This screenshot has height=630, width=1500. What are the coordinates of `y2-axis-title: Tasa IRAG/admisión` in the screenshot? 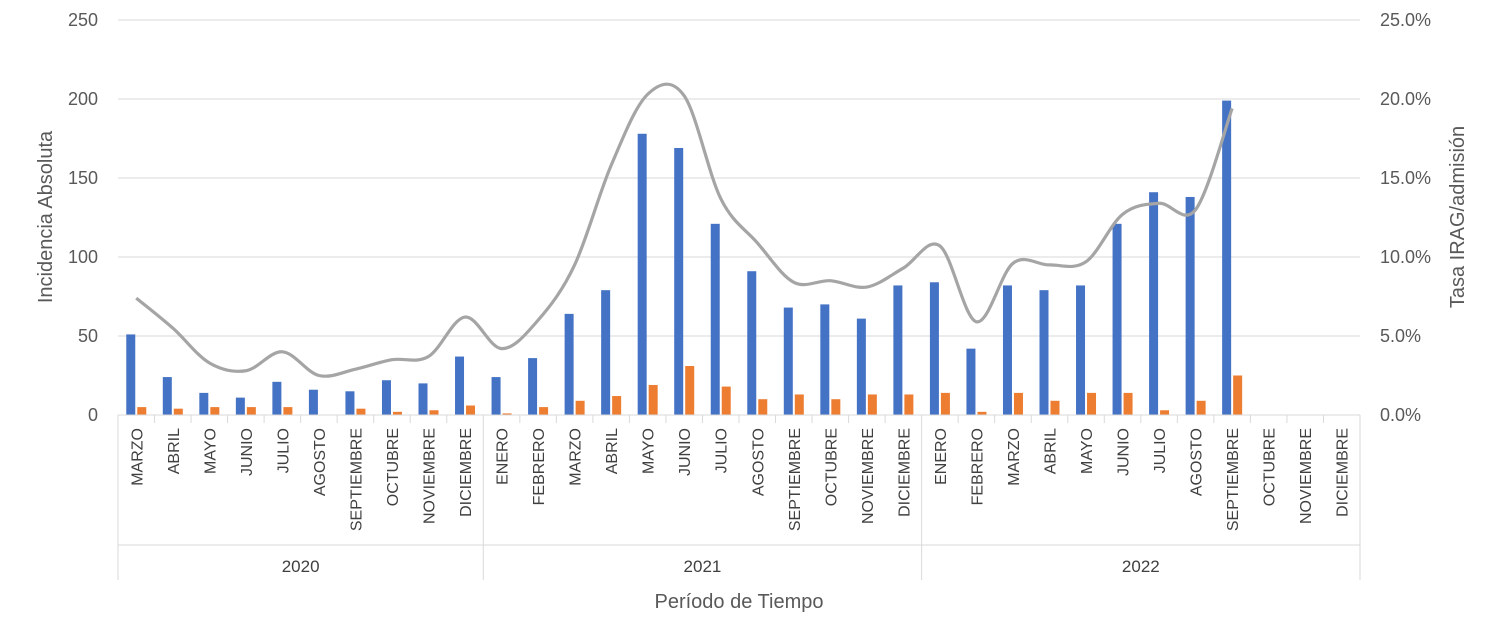 It's located at (1458, 217).